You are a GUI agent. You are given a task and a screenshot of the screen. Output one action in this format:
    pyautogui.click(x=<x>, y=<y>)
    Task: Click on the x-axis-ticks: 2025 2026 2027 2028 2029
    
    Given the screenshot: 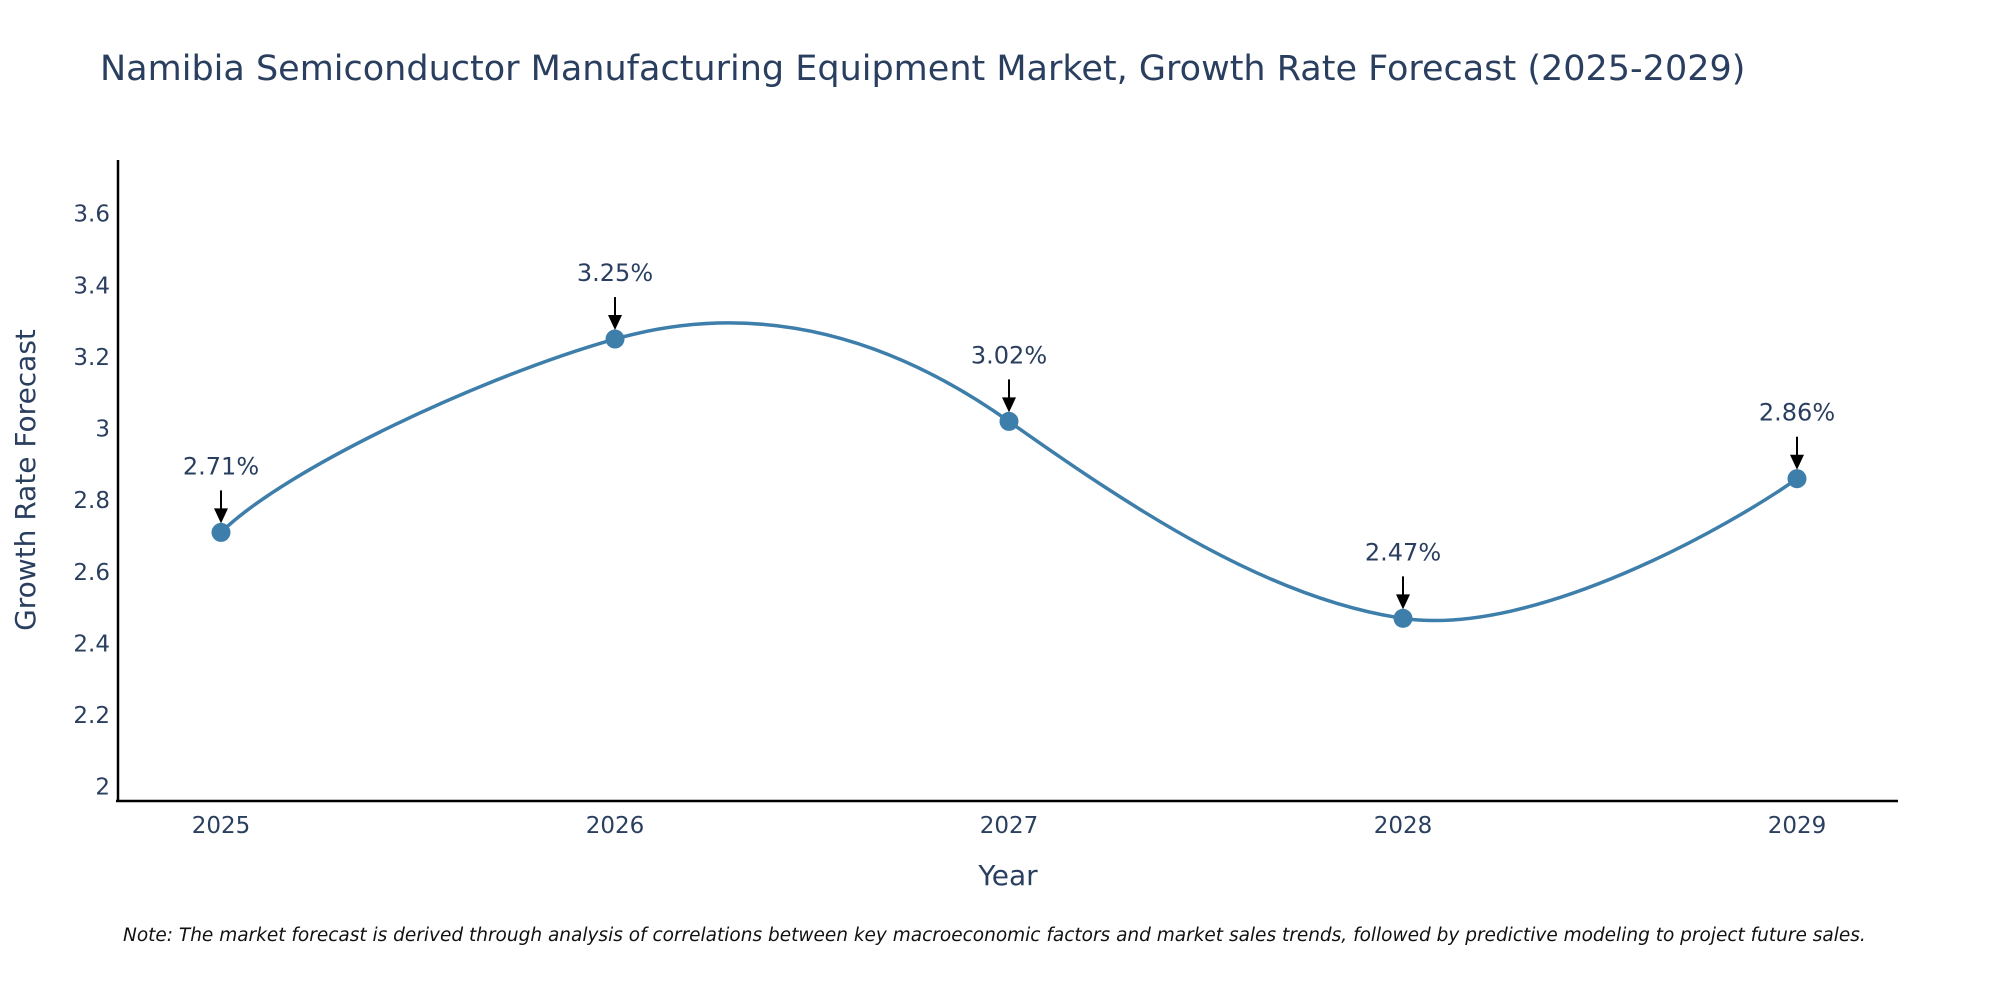 What is the action you would take?
    pyautogui.click(x=1009, y=826)
    